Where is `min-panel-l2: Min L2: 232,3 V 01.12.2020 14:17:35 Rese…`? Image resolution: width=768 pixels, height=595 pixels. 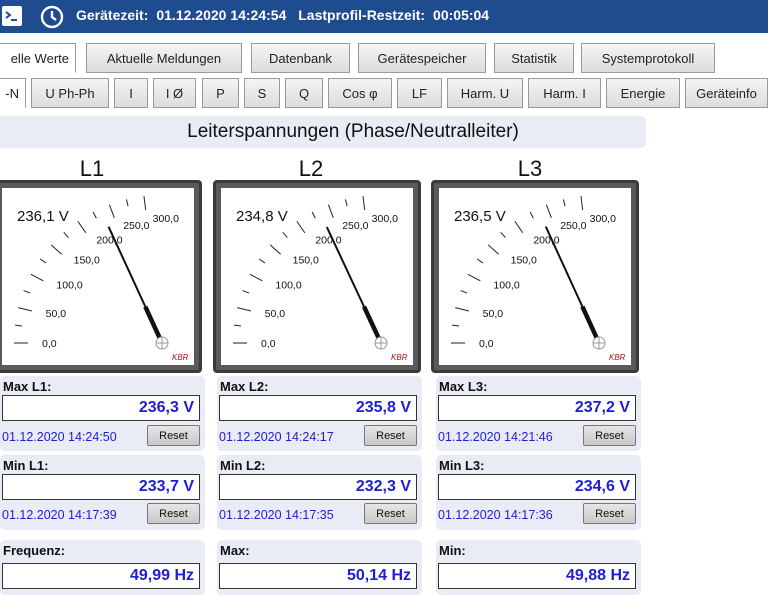 min-panel-l2: Min L2: 232,3 V 01.12.2020 14:17:35 Rese… is located at coordinates (319, 492).